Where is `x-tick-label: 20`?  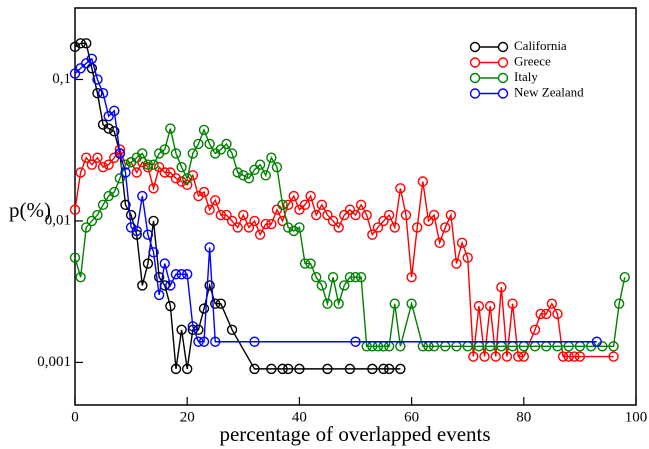 x-tick-label: 20 is located at coordinates (187, 417).